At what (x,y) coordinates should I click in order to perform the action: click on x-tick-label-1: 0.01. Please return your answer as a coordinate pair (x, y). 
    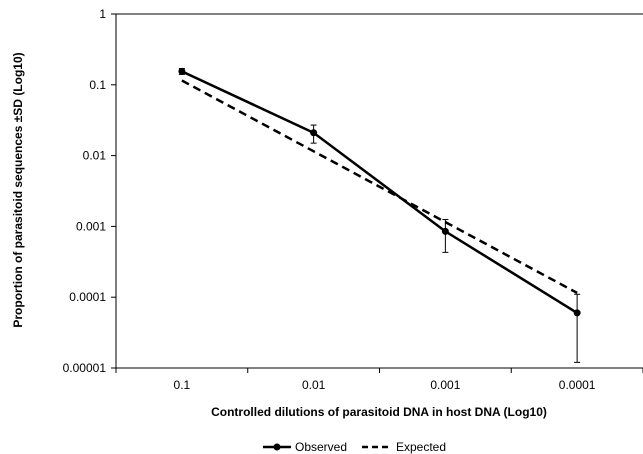
    Looking at the image, I should click on (314, 385).